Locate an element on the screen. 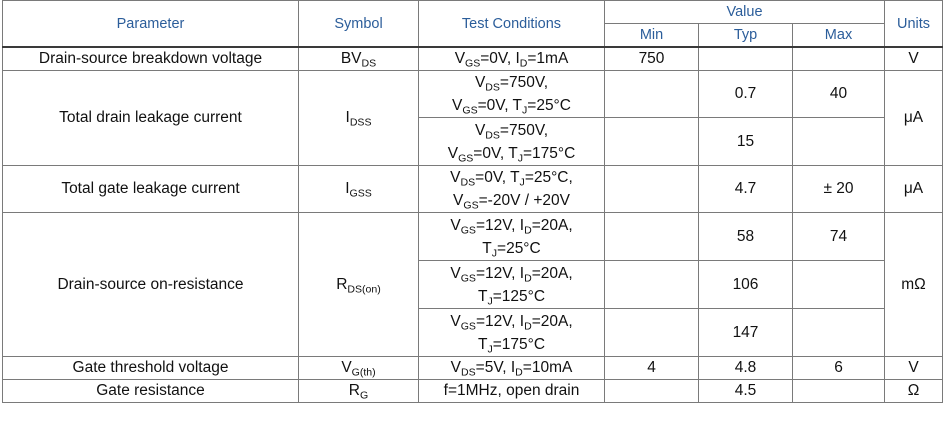  parameter-cell: Drain-source on-resistance is located at coordinates (150, 284).